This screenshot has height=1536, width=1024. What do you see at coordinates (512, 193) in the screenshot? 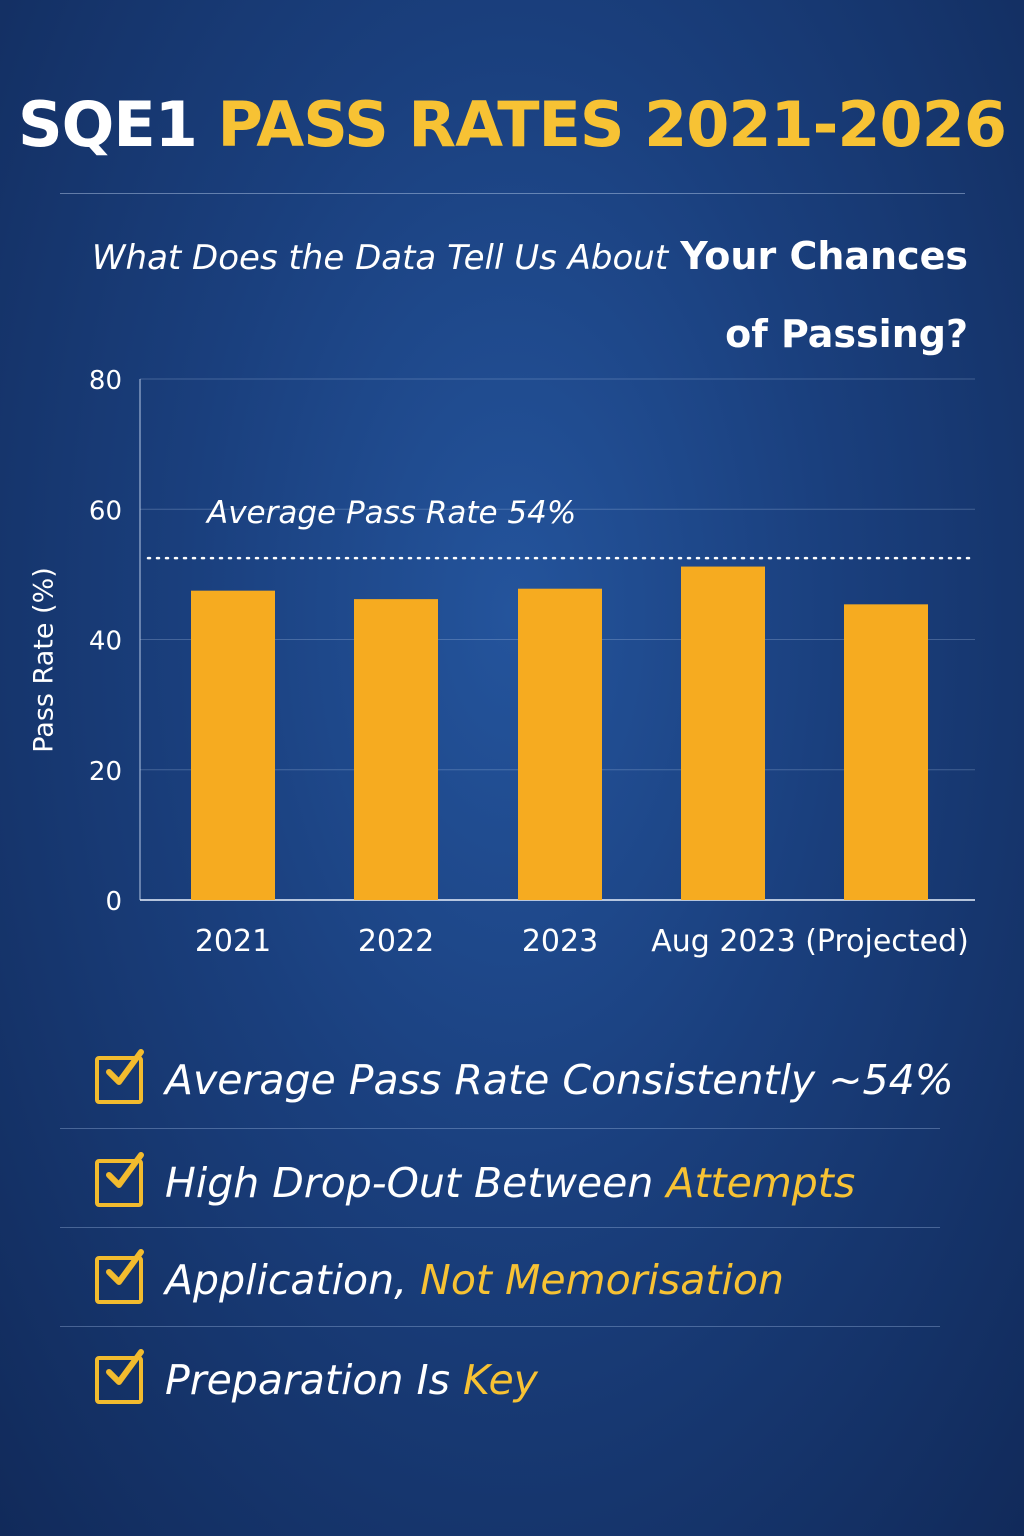
I see `title-divider` at bounding box center [512, 193].